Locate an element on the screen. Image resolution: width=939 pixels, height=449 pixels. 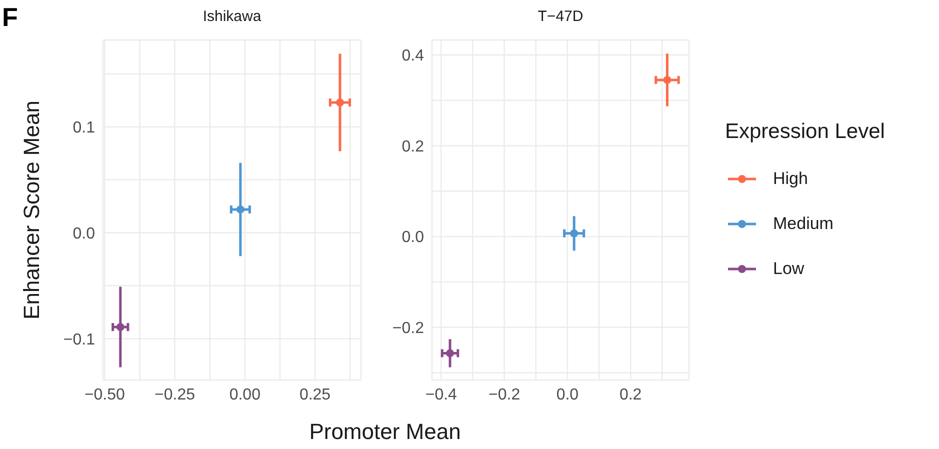
x-tick-label: −0.2 is located at coordinates (504, 395).